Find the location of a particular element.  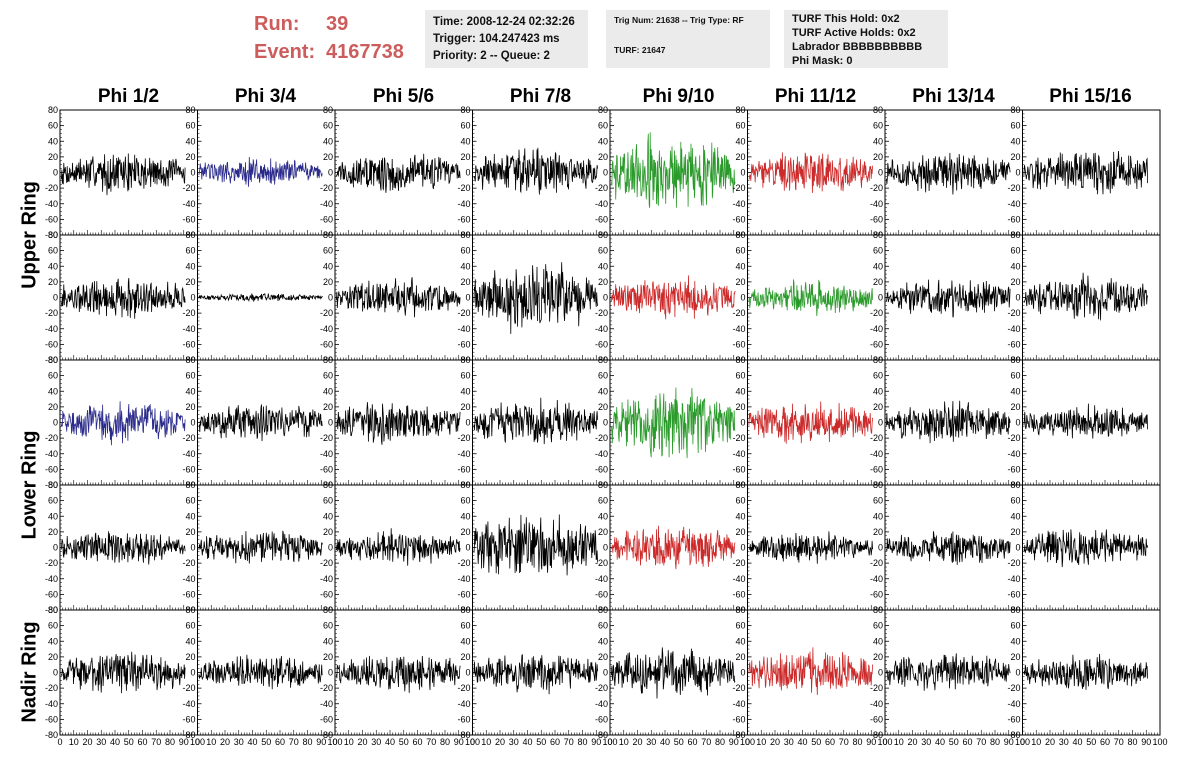

x-tick-label: 100 is located at coordinates (334, 742).